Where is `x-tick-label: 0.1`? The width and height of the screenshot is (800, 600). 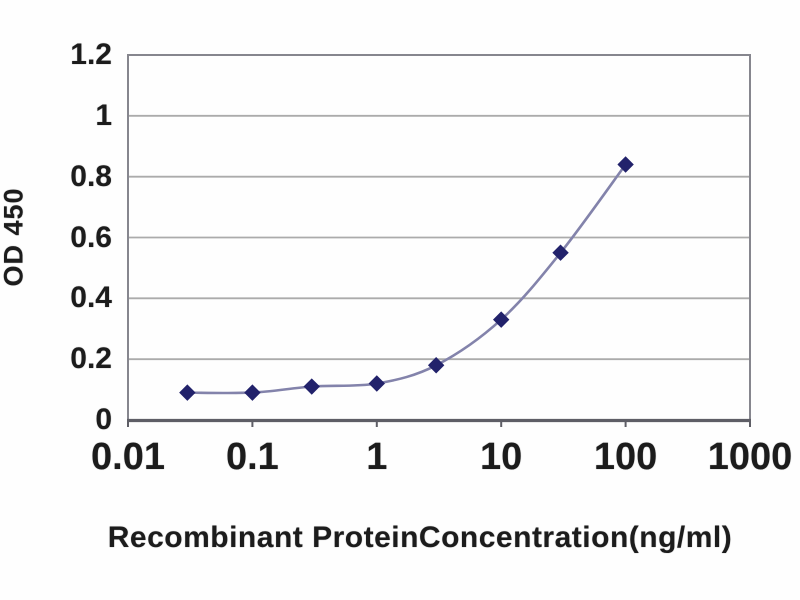 x-tick-label: 0.1 is located at coordinates (252, 457).